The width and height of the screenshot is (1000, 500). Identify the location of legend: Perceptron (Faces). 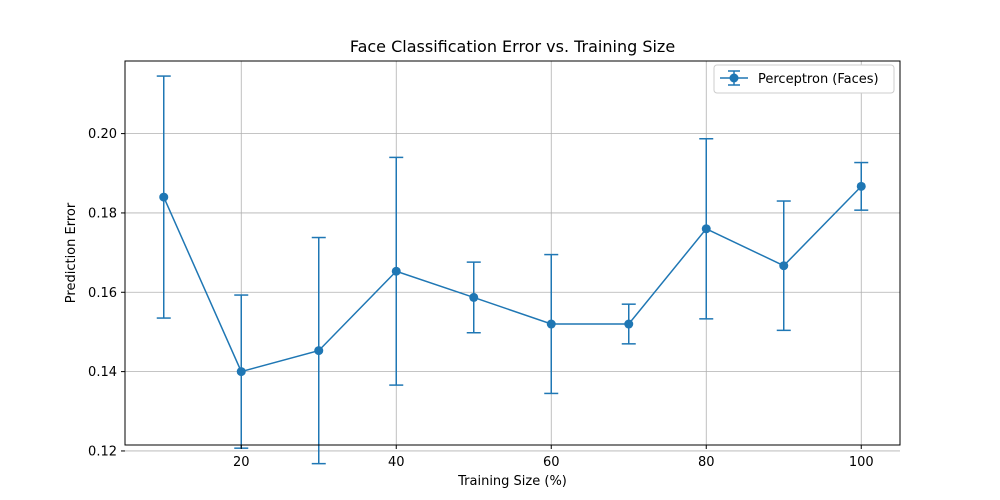
(804, 79).